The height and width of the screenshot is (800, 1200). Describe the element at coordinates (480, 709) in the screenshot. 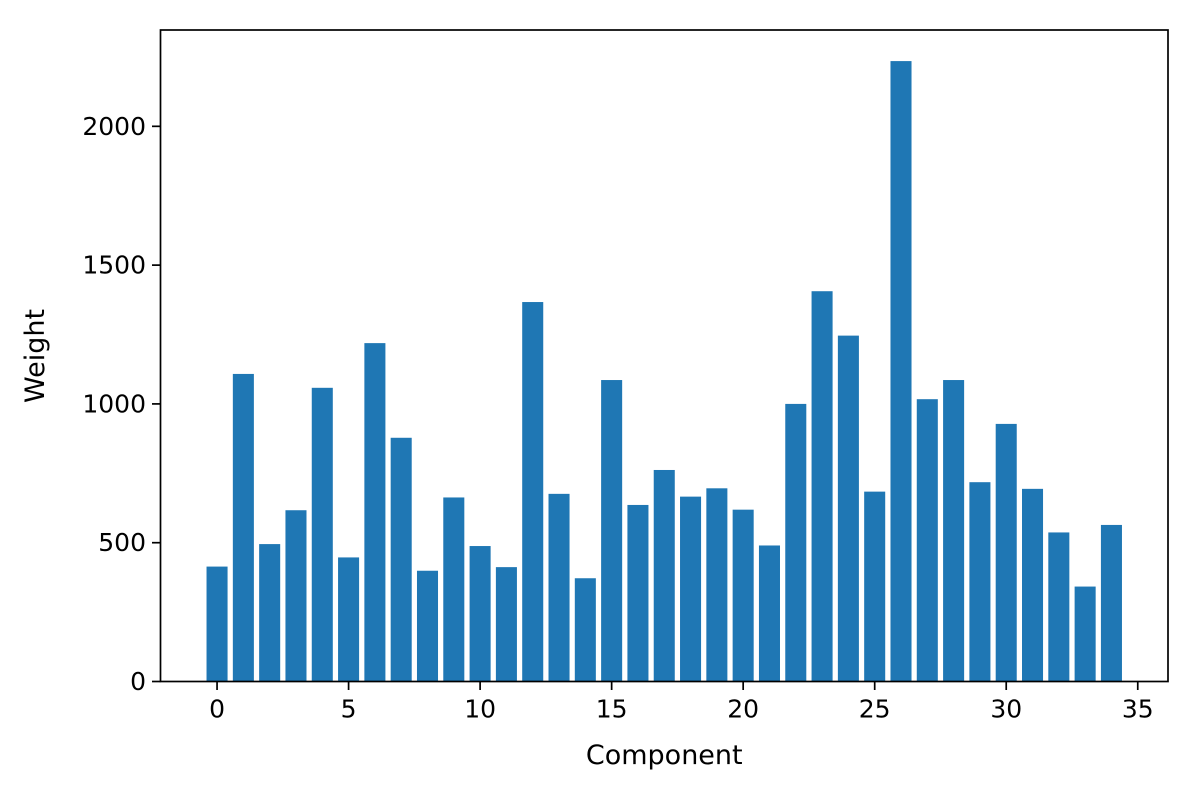

I see `x-tick-label-10: 10` at that location.